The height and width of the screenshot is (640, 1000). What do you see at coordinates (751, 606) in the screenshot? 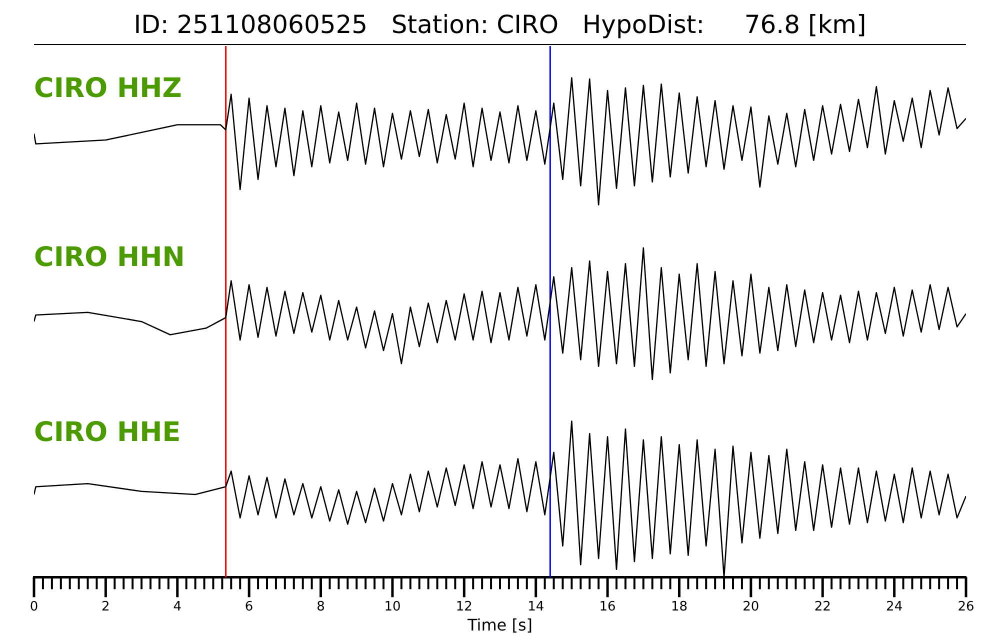
I see `x-tick-label: 20` at bounding box center [751, 606].